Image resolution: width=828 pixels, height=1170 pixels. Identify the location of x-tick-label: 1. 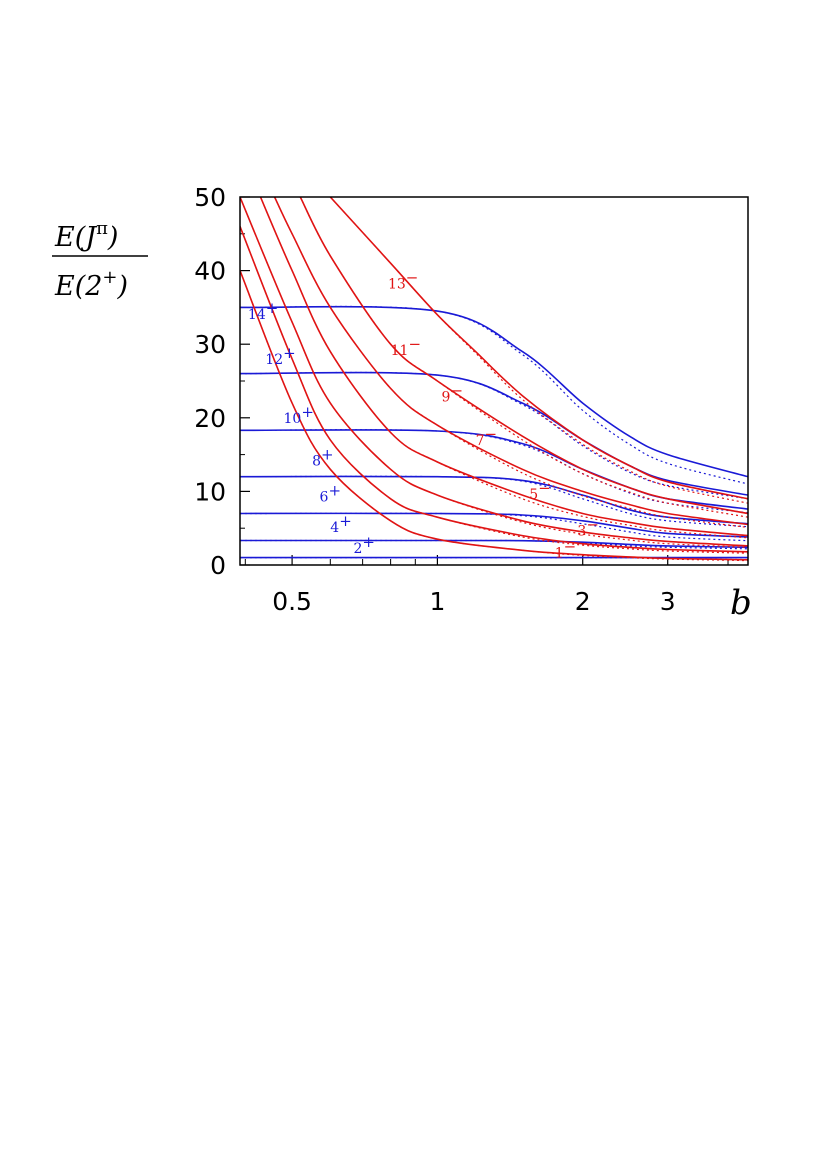
(437, 601).